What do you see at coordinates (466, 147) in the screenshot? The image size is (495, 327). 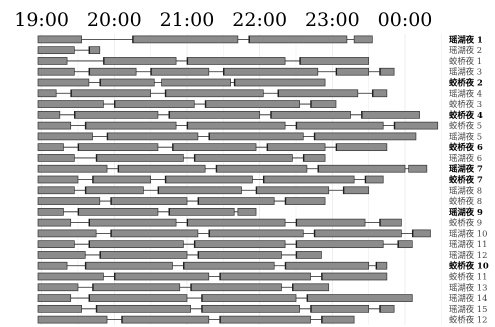 I see `row-label: 蛟桥夜 6` at bounding box center [466, 147].